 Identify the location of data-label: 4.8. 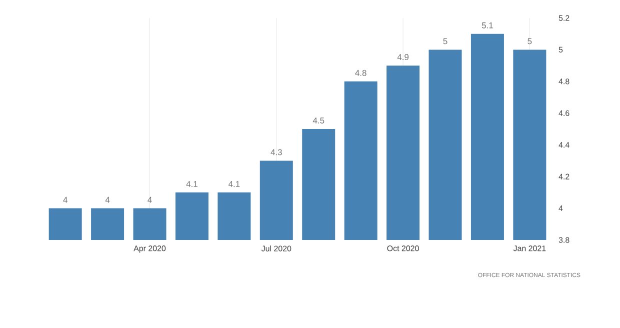
(360, 73).